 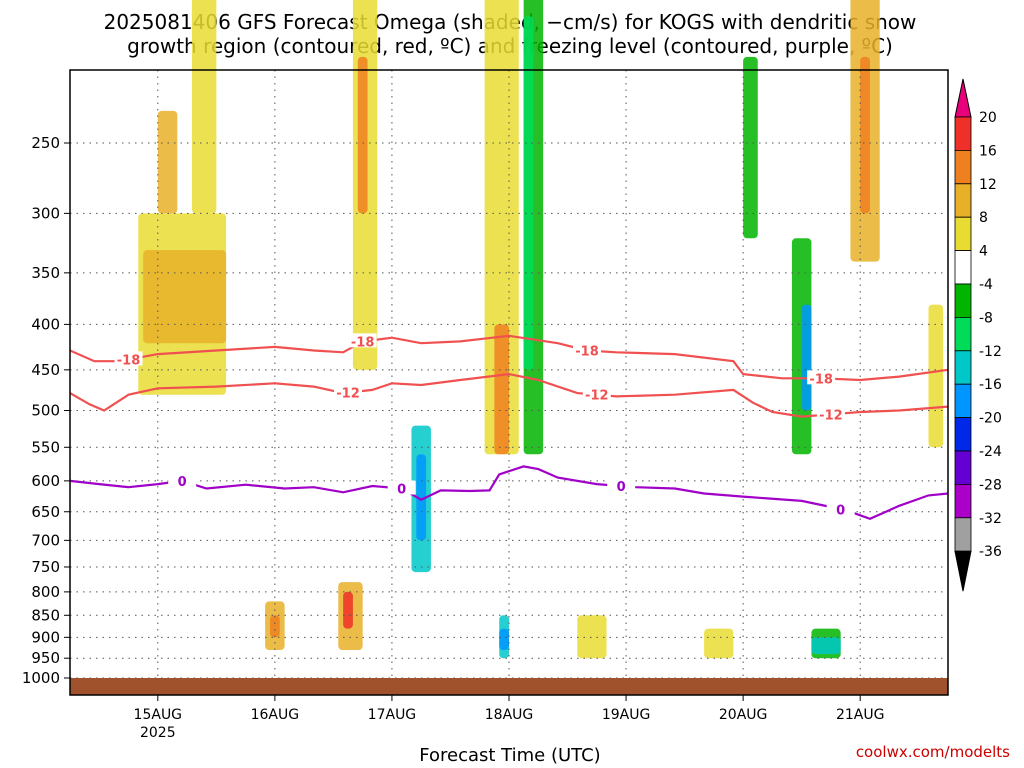 What do you see at coordinates (45, 540) in the screenshot?
I see `y-tick-label: 700` at bounding box center [45, 540].